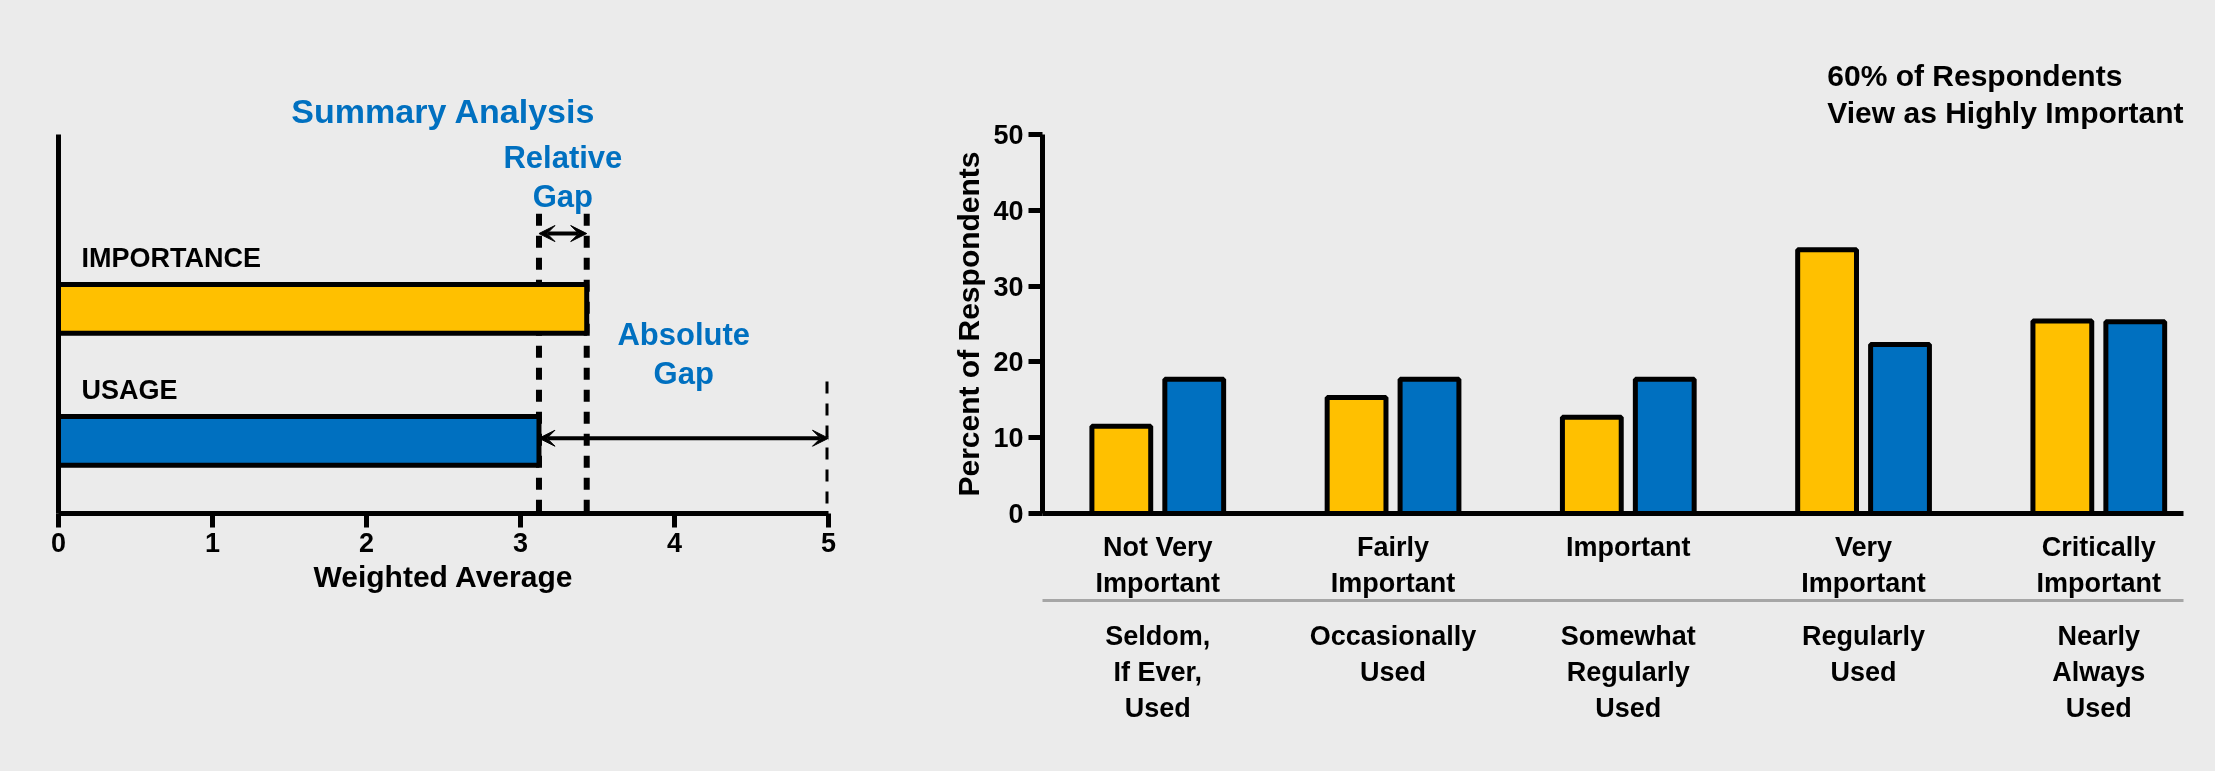  I want to click on y-tick-label: 30, so click(1008, 286).